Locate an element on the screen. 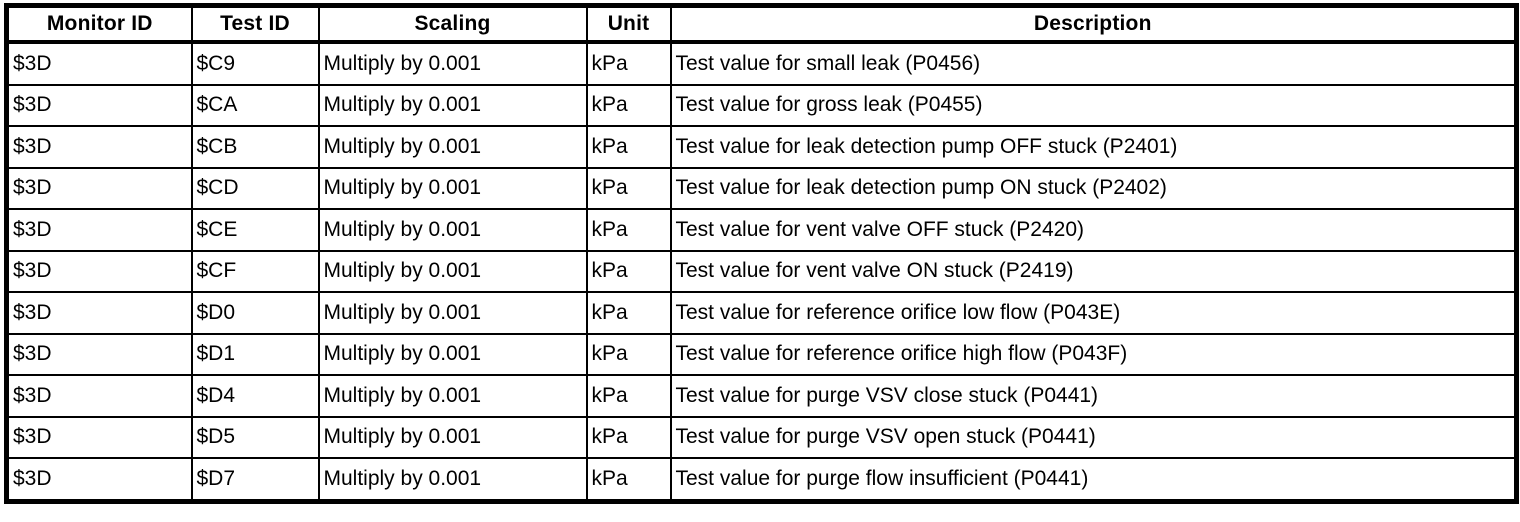 The image size is (1520, 522). cell-test-id: $CD is located at coordinates (255, 188).